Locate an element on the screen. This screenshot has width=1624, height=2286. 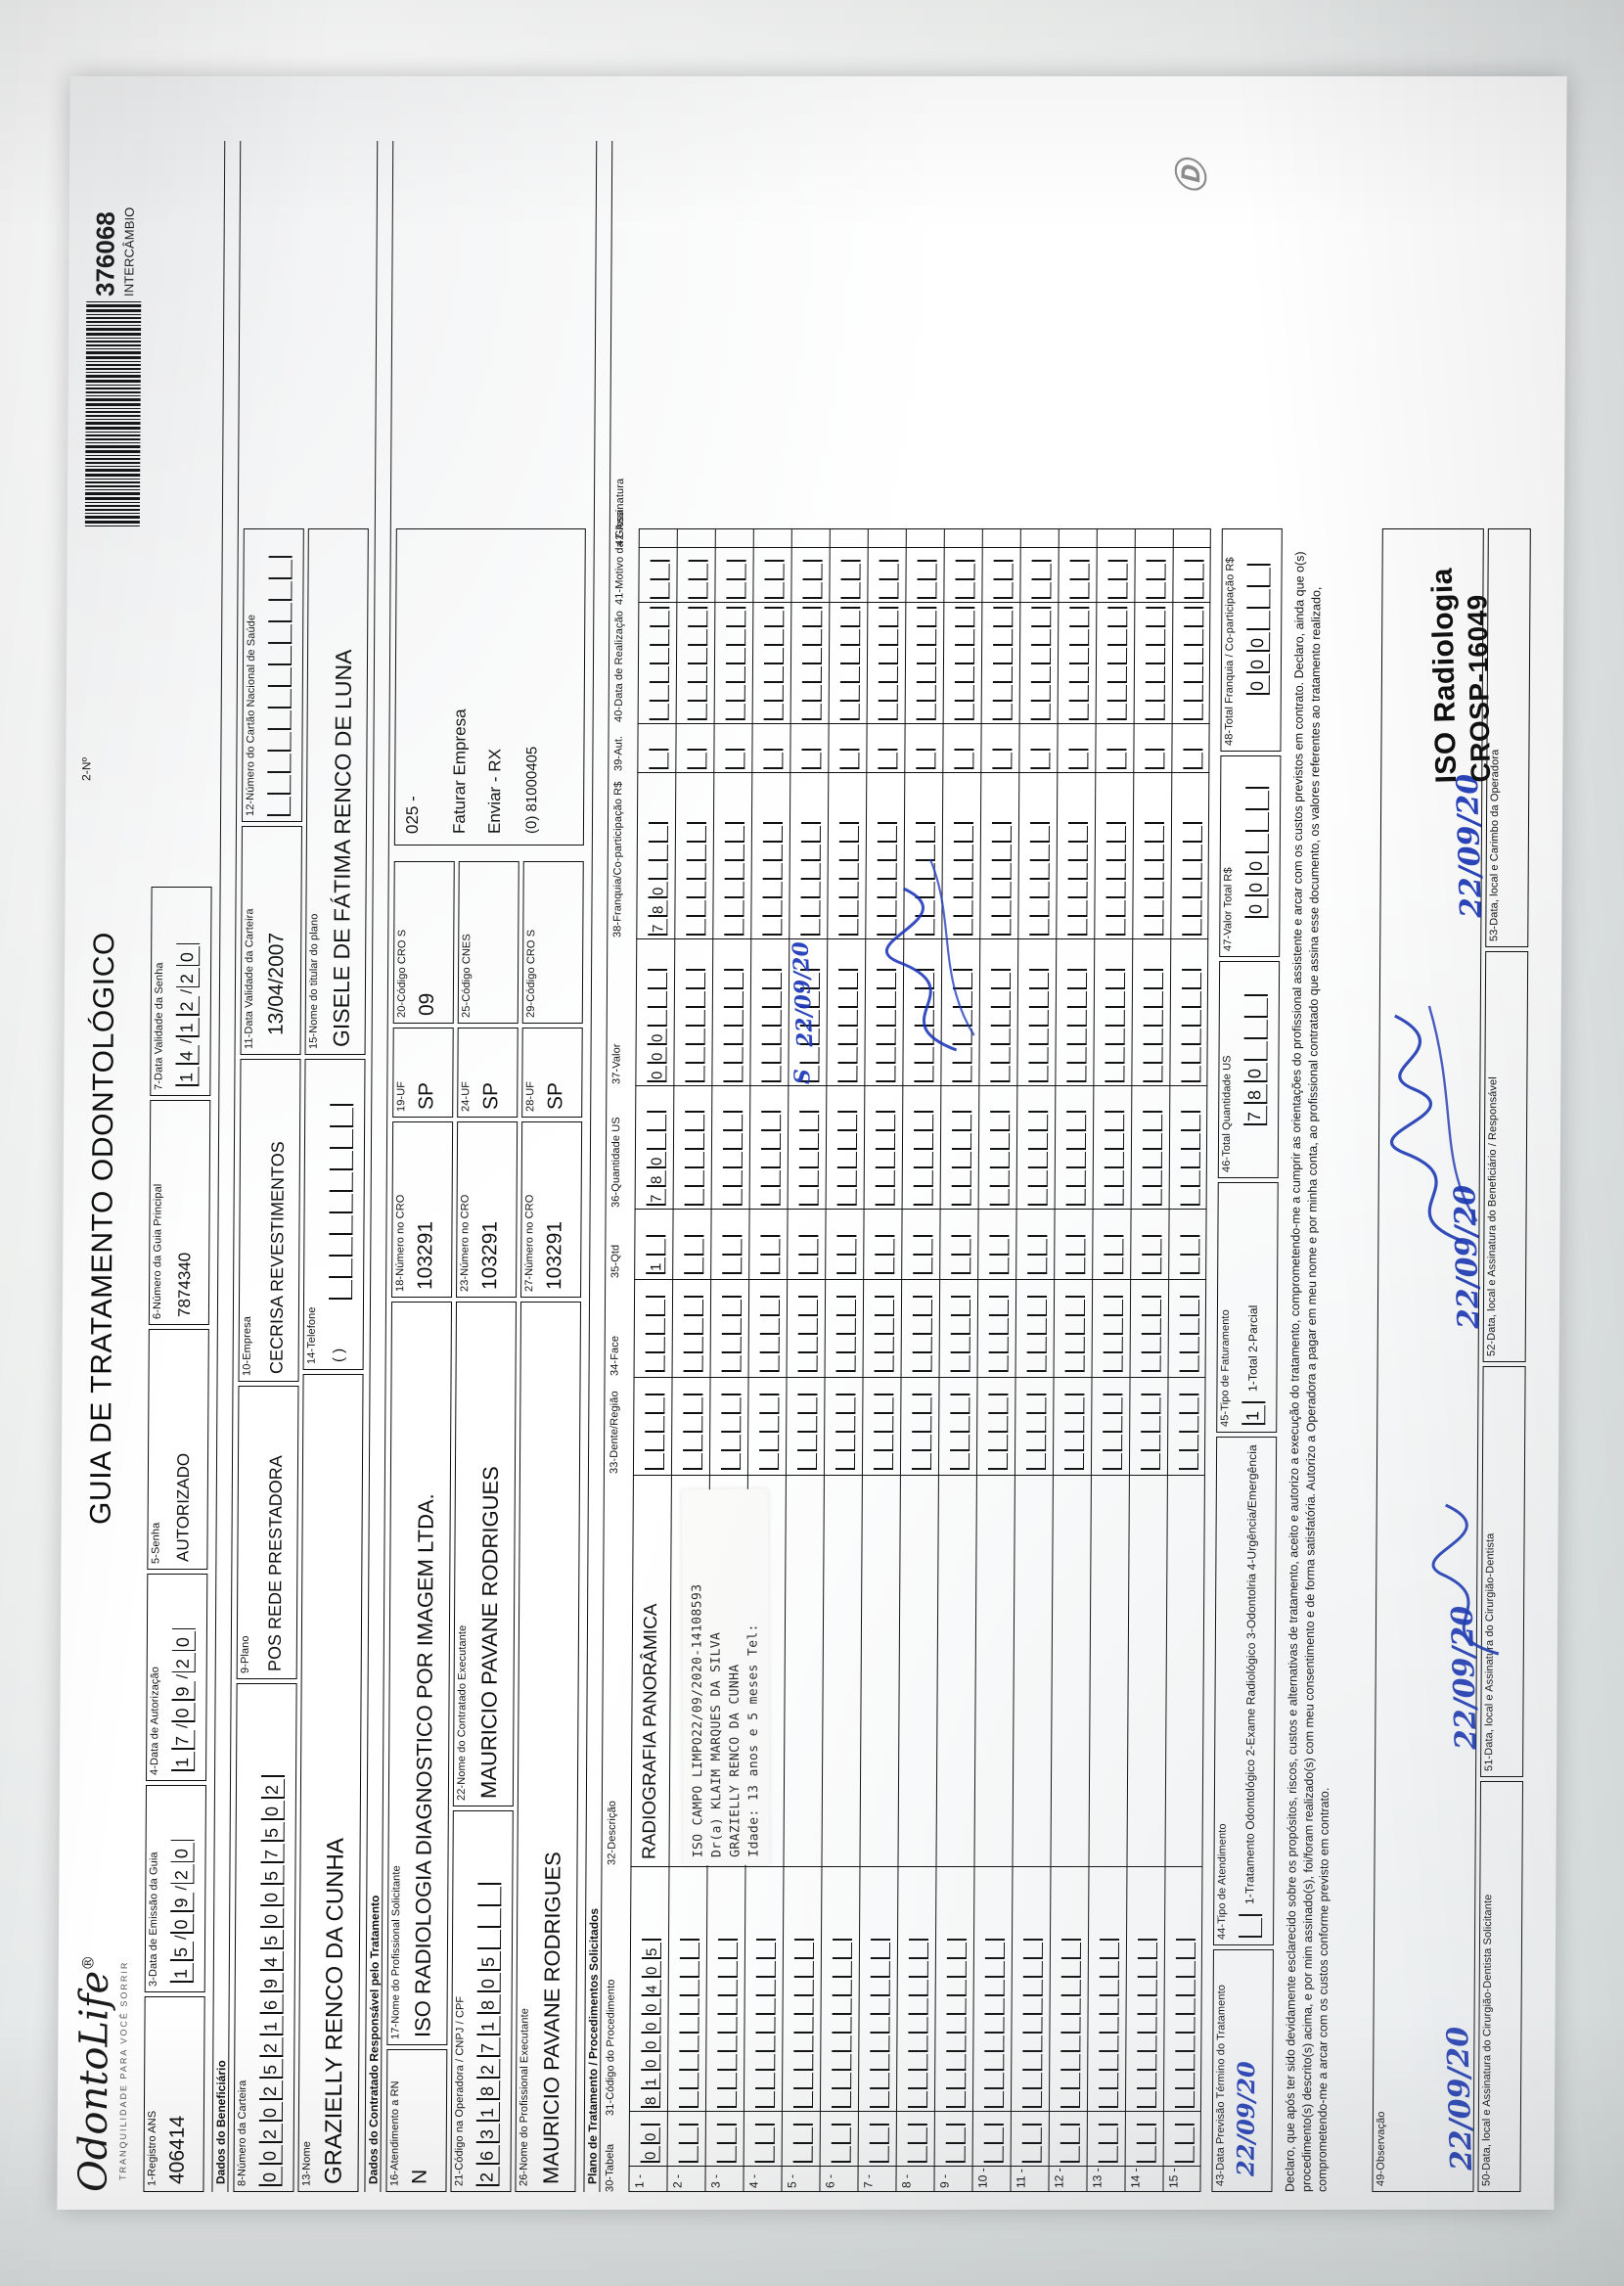
field-14-phone-comb is located at coordinates (340, 1198).